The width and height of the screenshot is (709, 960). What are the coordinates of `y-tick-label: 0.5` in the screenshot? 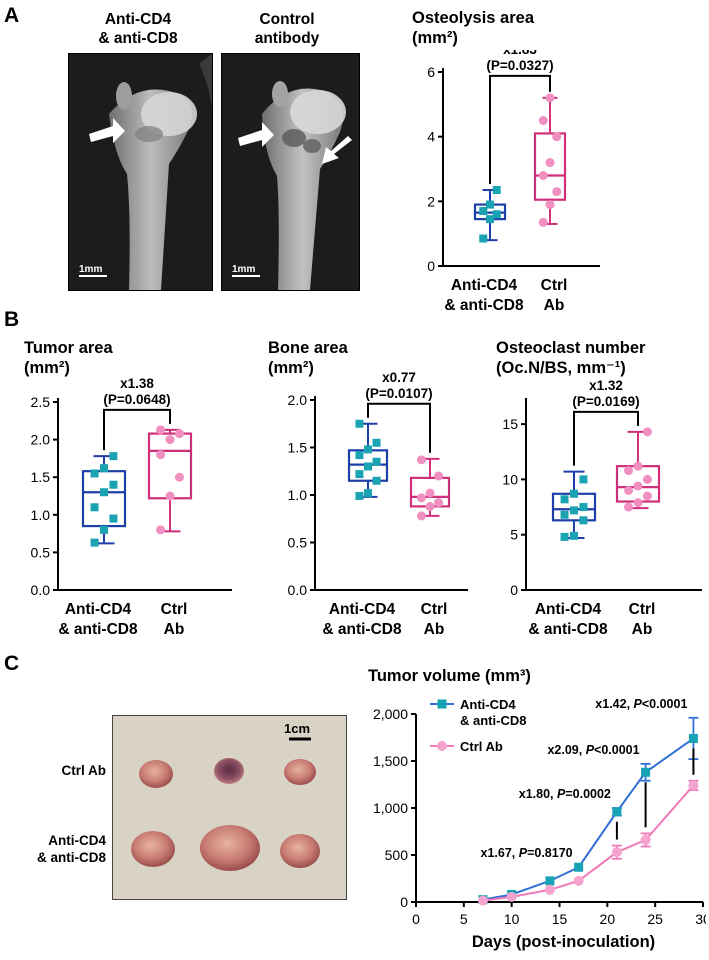 It's located at (41, 552).